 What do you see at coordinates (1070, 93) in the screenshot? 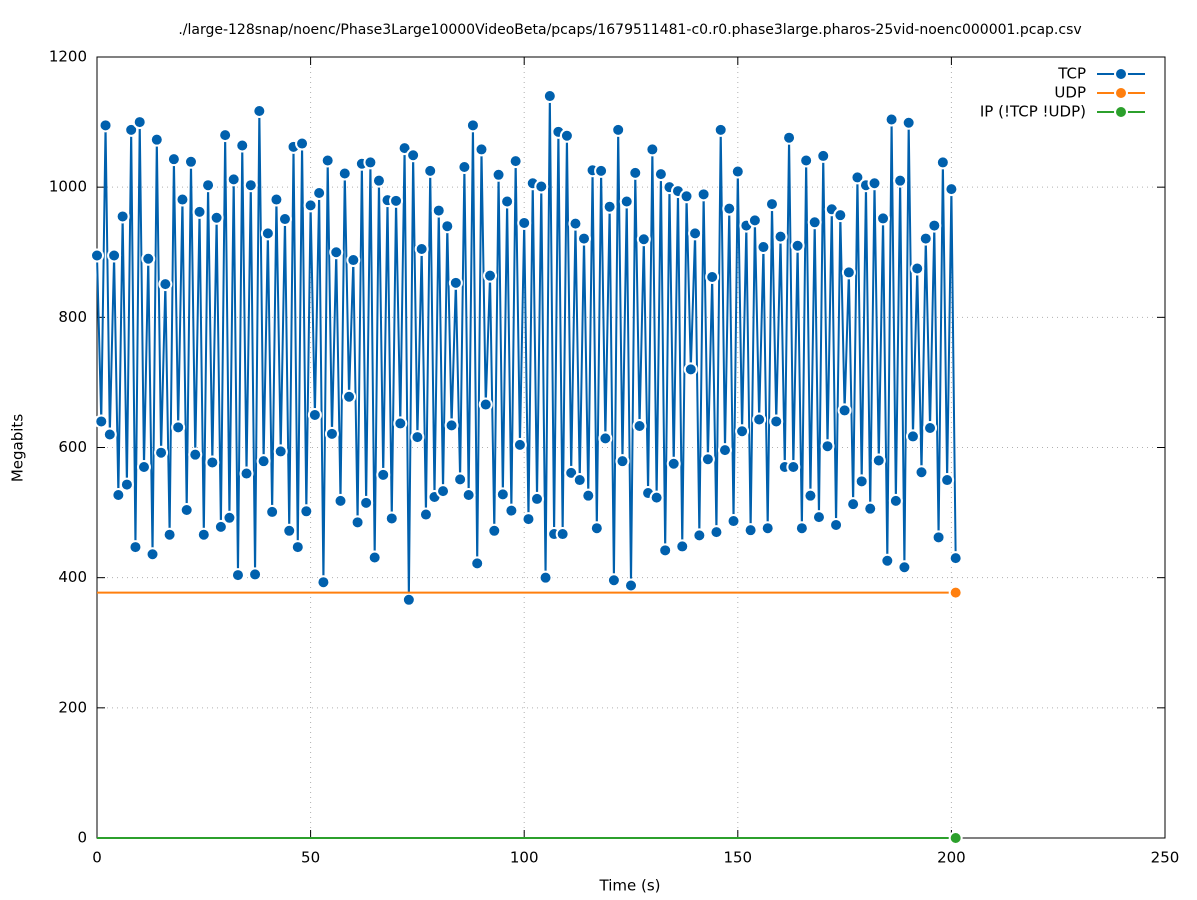
I see `legend-label: UDP` at bounding box center [1070, 93].